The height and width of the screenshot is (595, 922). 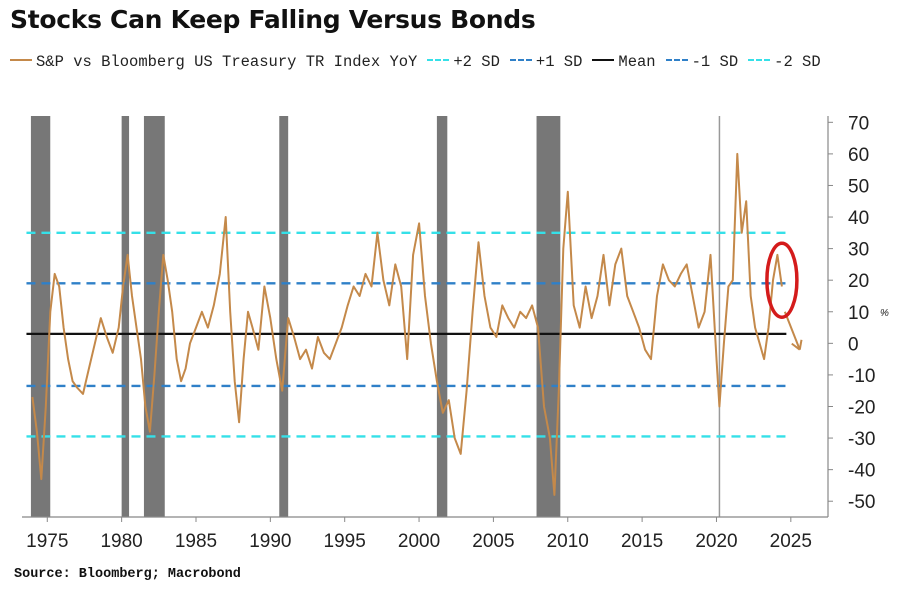 What do you see at coordinates (196, 541) in the screenshot?
I see `x-tick-label: 1985` at bounding box center [196, 541].